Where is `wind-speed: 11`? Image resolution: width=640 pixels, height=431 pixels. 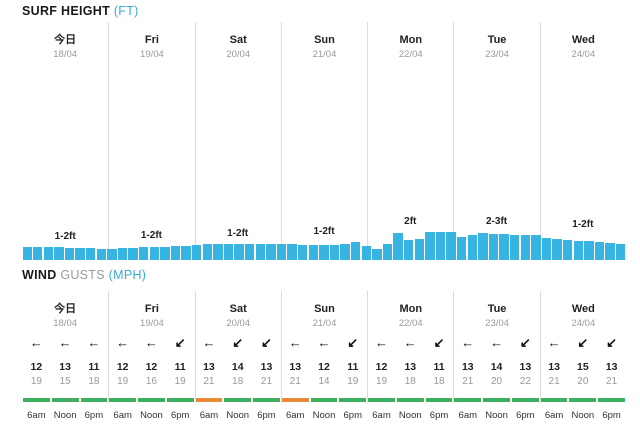
wind-speed: 11 is located at coordinates (180, 367).